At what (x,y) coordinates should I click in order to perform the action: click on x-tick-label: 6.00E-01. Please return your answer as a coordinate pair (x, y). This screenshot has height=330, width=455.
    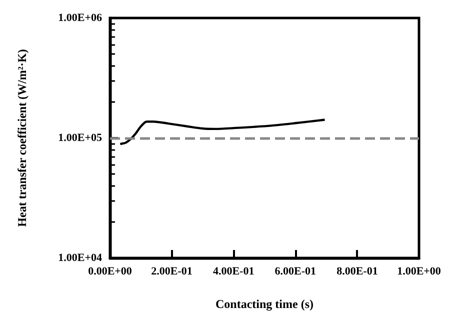
    Looking at the image, I should click on (295, 272).